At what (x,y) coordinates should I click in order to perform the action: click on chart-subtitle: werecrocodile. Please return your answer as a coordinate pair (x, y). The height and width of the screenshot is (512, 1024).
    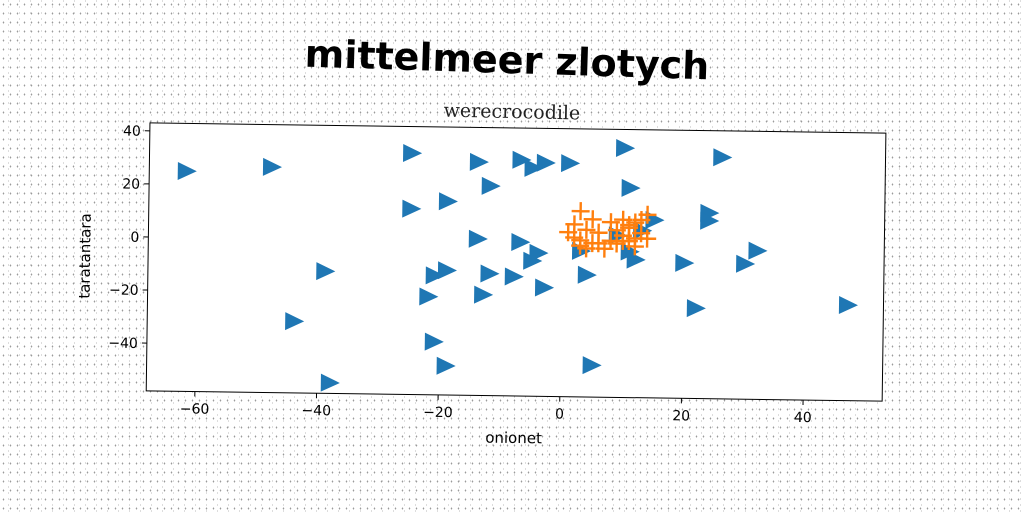
    Looking at the image, I should click on (511, 112).